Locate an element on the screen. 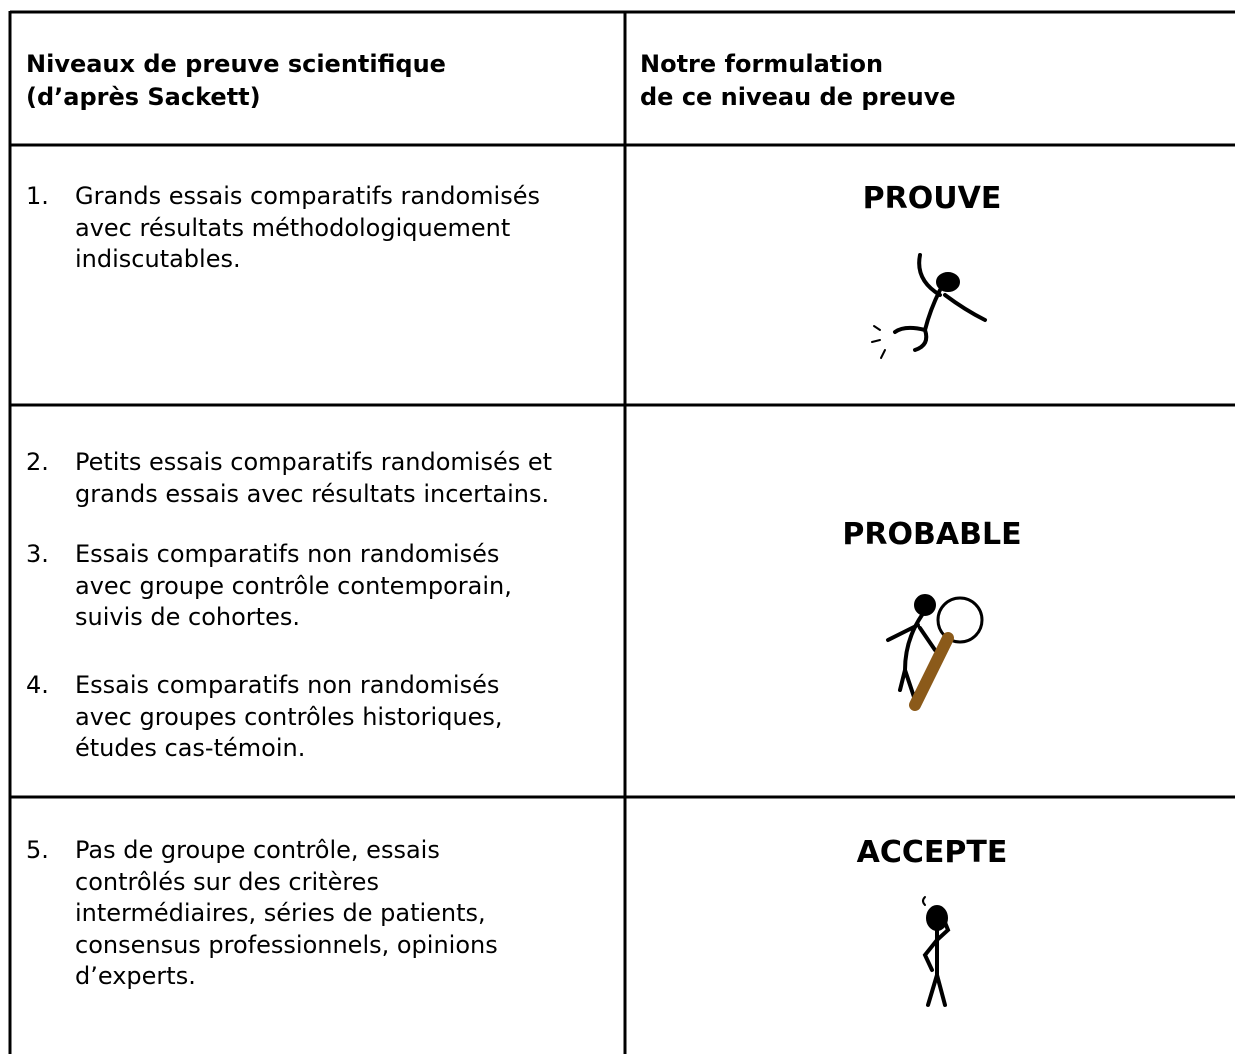 This screenshot has height=1054, width=1235. icon-magnifier-figure is located at coordinates (935, 652).